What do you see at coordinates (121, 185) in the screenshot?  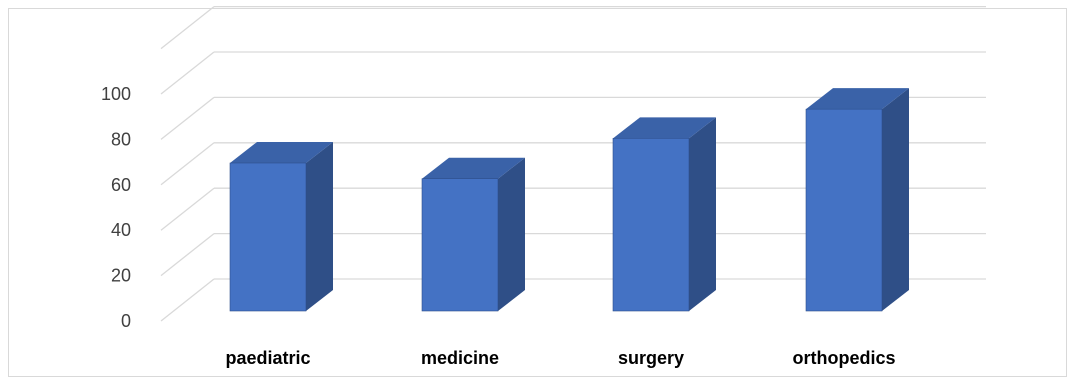 I see `y-tick-label-60: 60` at bounding box center [121, 185].